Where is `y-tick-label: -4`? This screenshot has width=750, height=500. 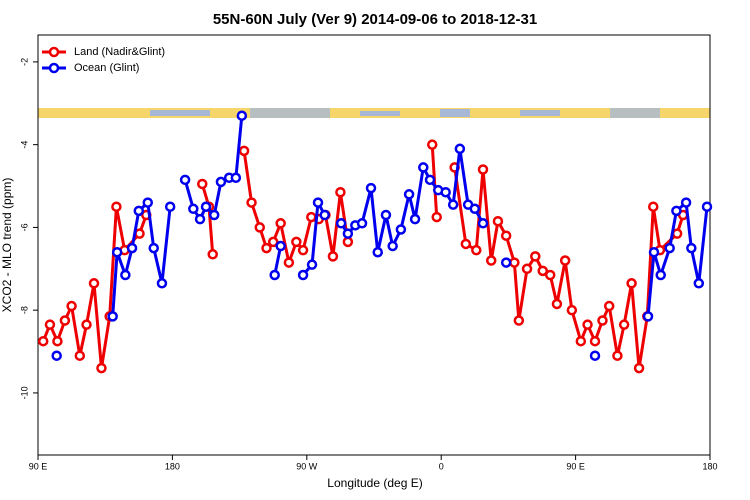
y-tick-label: -4 is located at coordinates (24, 145).